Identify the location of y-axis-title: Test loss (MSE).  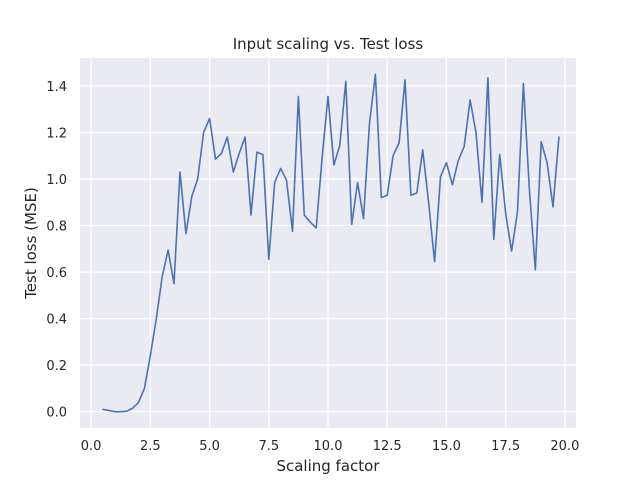
(31, 243).